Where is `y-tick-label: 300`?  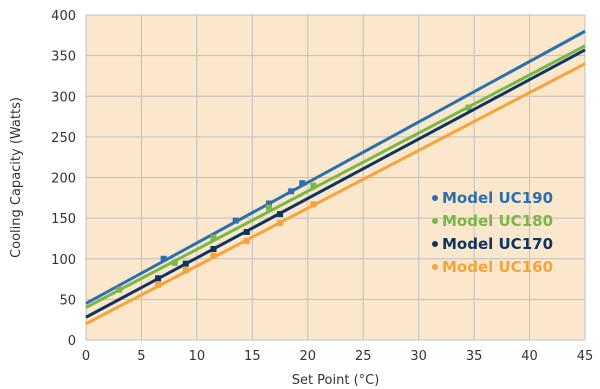 y-tick-label: 300 is located at coordinates (63, 97).